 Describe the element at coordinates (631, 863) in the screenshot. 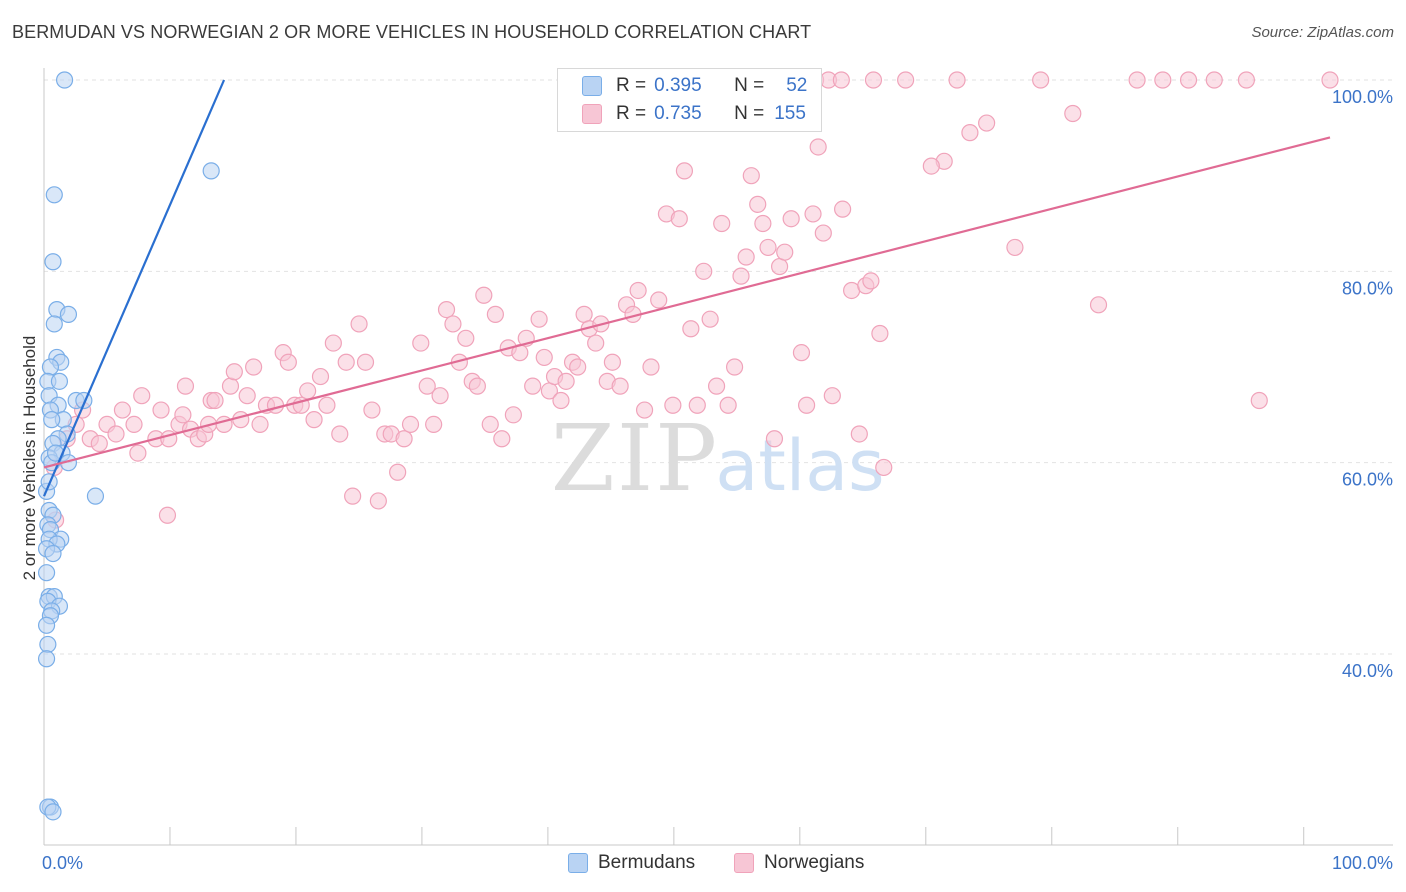

I see `series-legend-bermudans: Bermudans` at that location.